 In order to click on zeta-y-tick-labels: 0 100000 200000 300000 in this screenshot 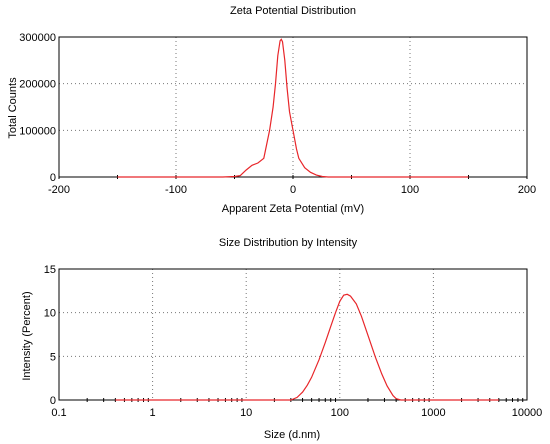, I will do `click(37, 108)`.